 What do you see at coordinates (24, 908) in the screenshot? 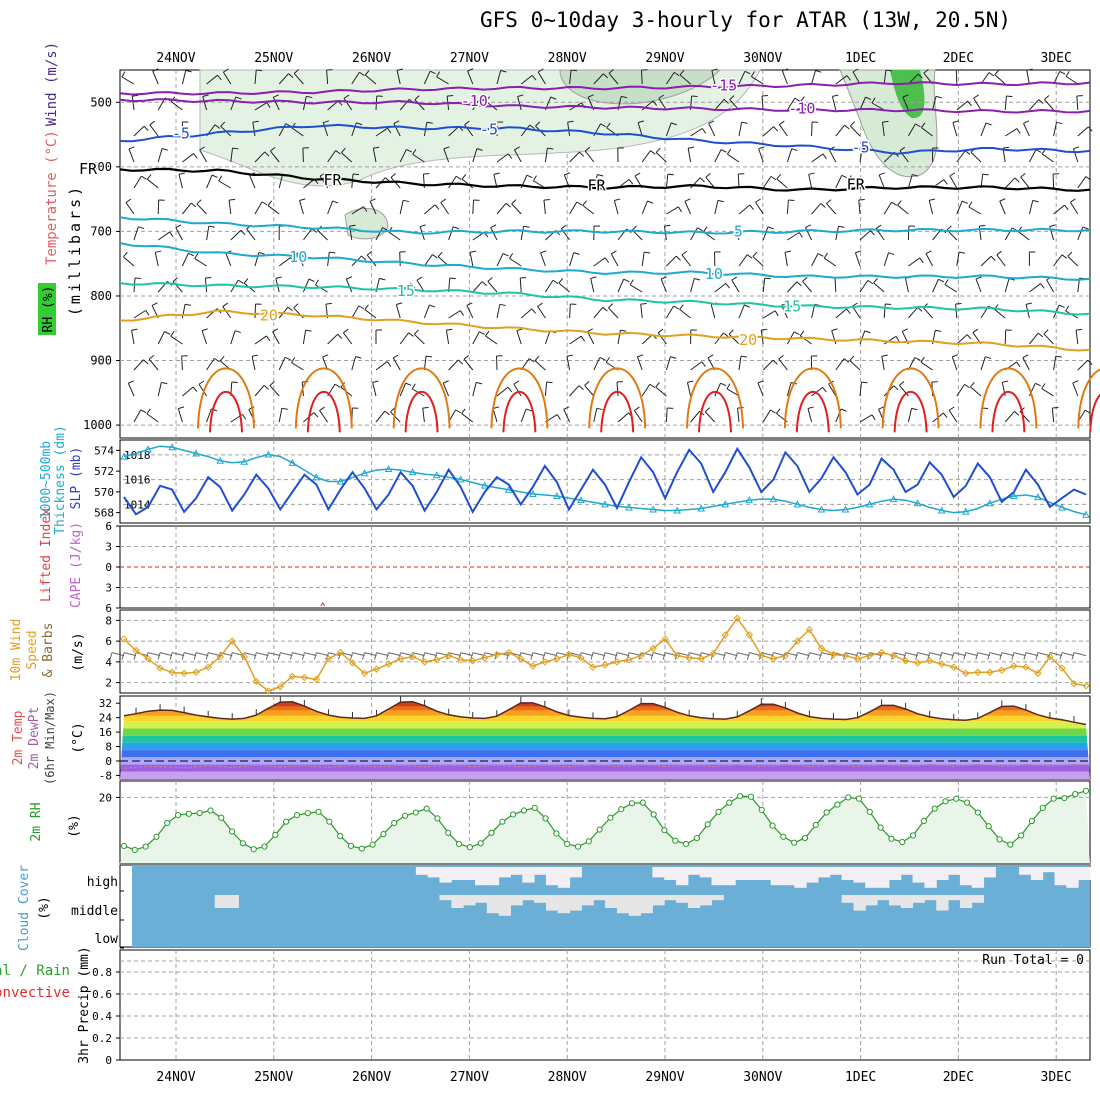
I see `axis-label: Cloud Cover` at bounding box center [24, 908].